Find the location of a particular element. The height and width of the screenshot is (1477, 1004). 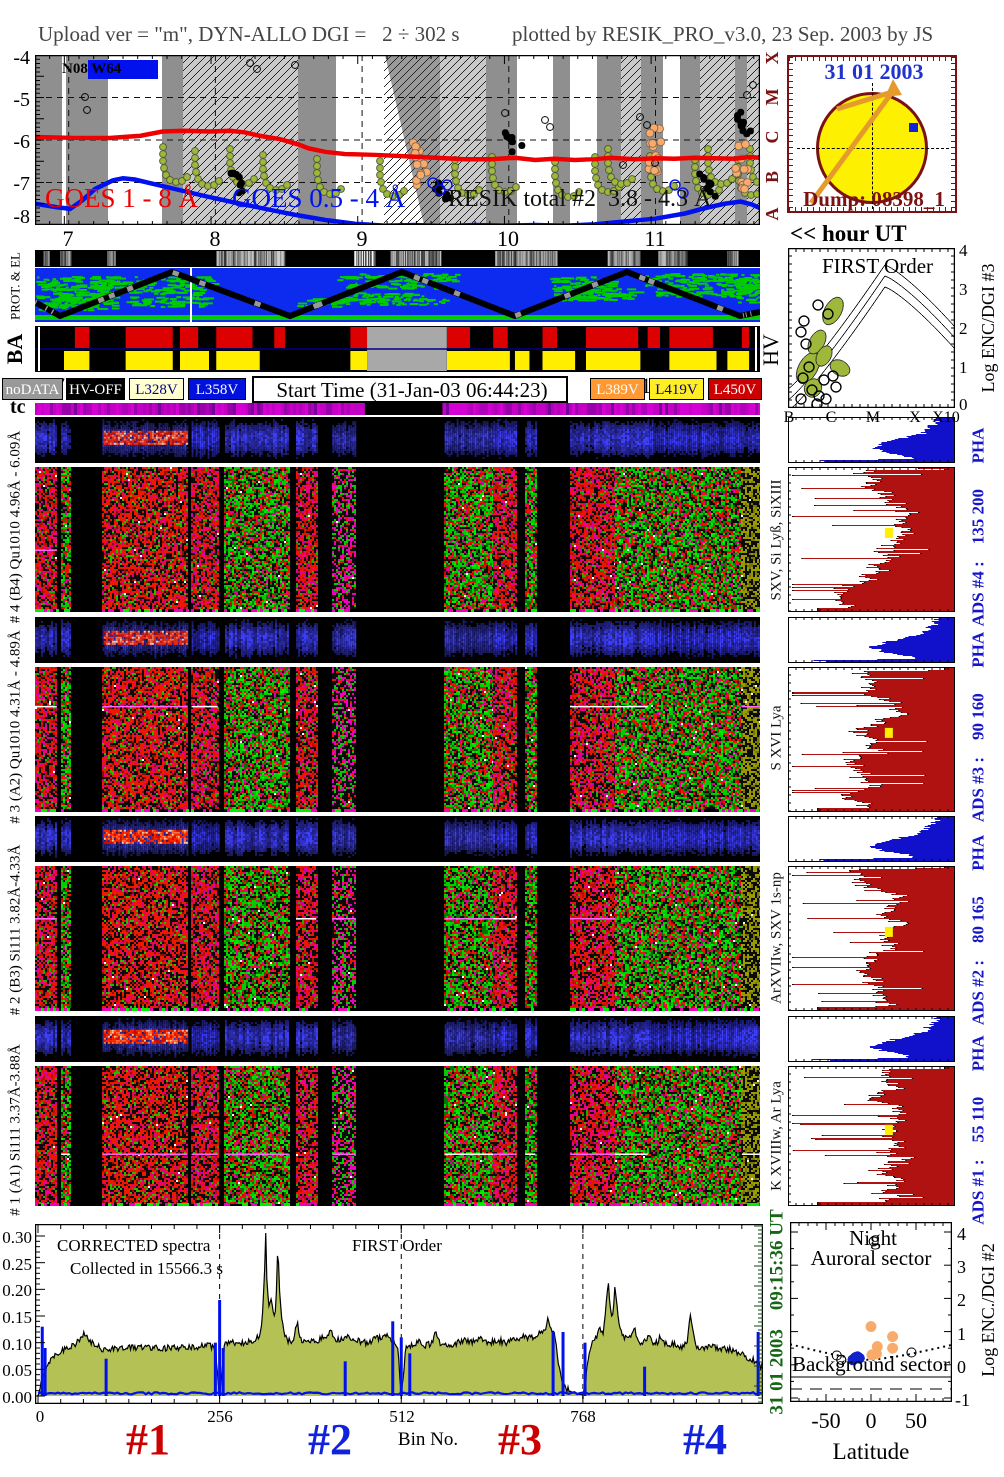

ads-hist-channel2 is located at coordinates (871, 938).